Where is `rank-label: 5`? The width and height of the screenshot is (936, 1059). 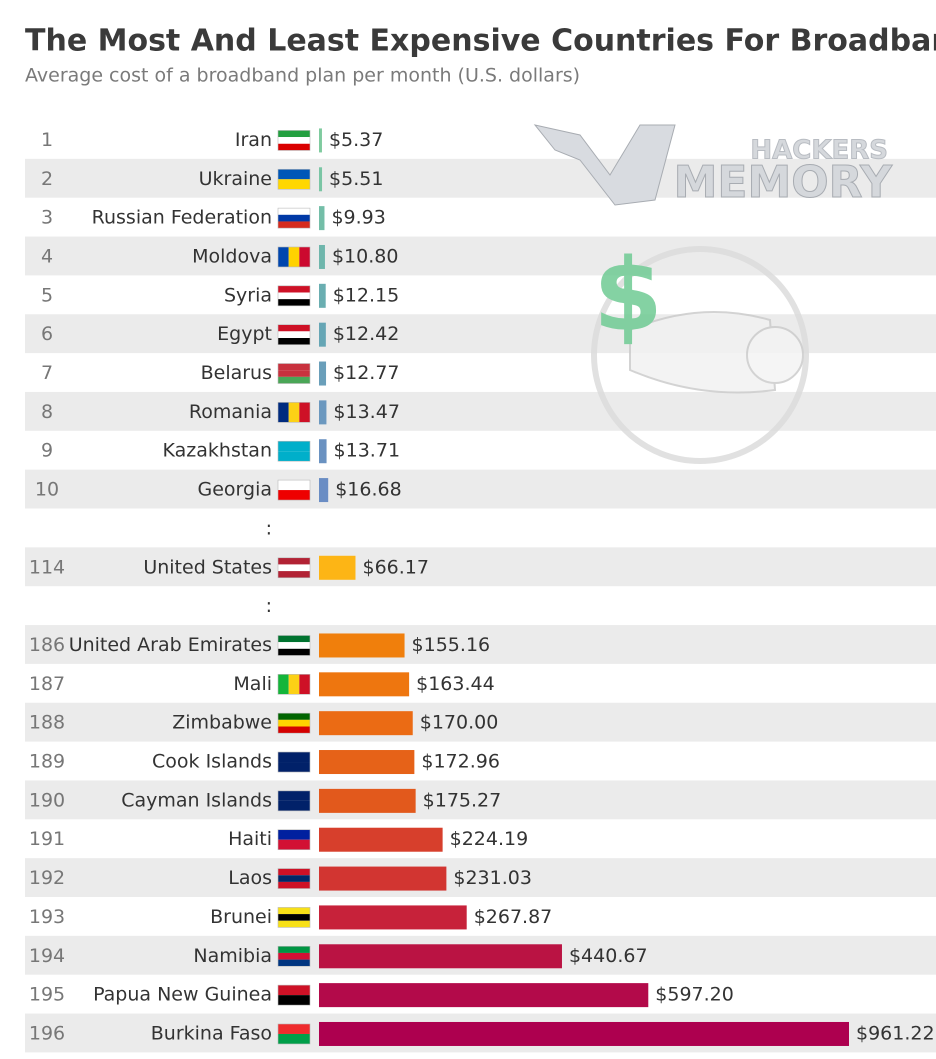 rank-label: 5 is located at coordinates (47, 295).